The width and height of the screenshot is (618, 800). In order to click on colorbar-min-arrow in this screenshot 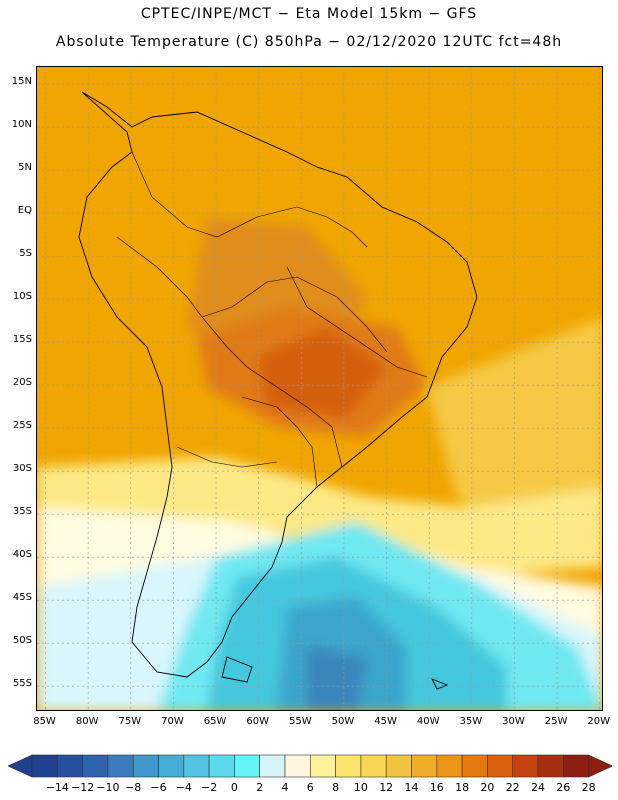, I will do `click(20, 766)`.